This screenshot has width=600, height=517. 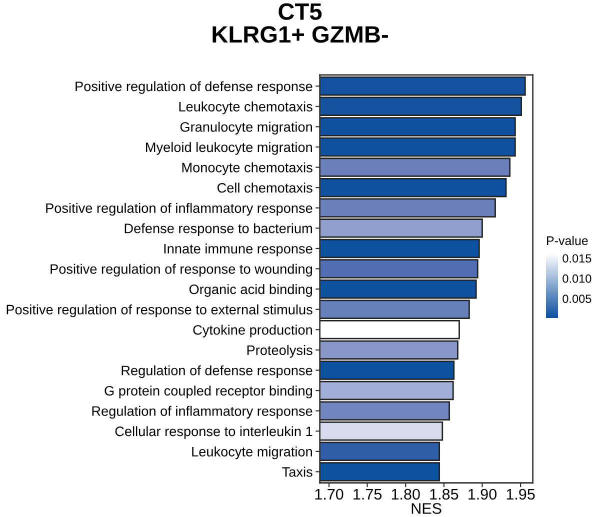 What do you see at coordinates (567, 241) in the screenshot?
I see `color-bar-title: P-value` at bounding box center [567, 241].